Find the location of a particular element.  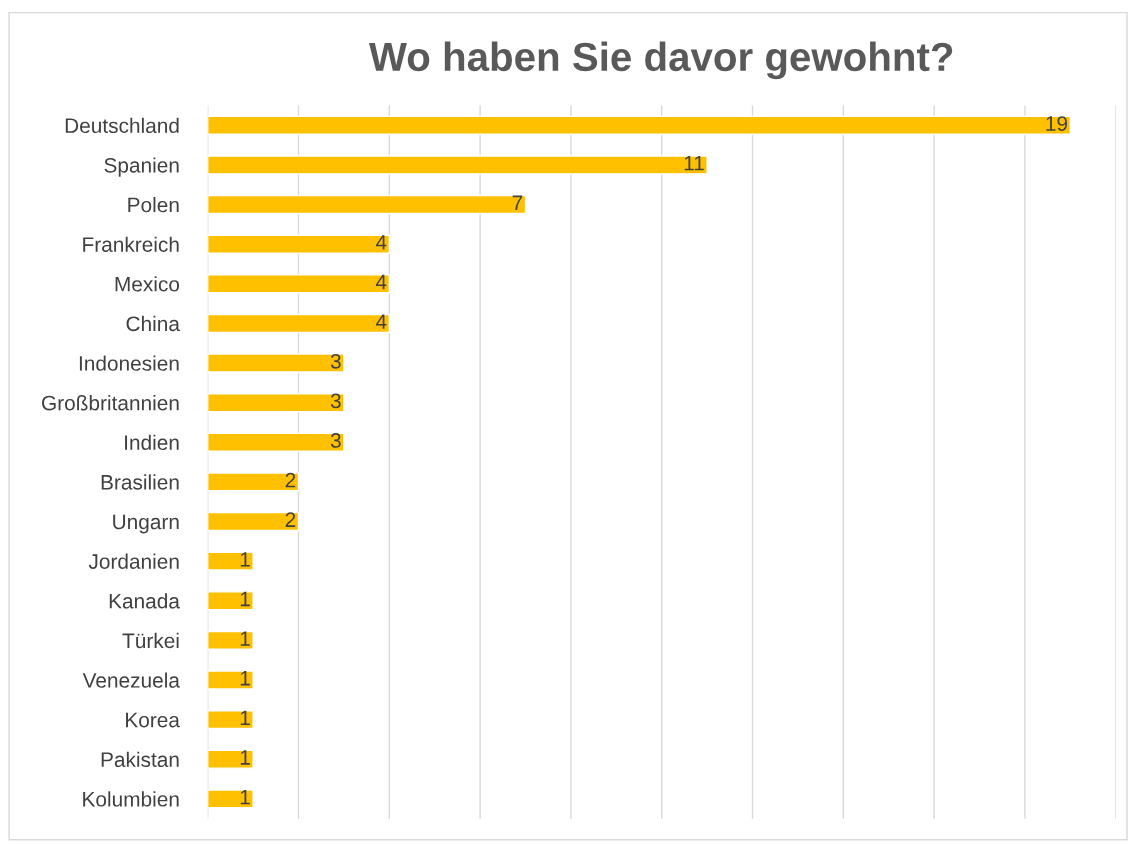

data-label: 7 is located at coordinates (517, 202).